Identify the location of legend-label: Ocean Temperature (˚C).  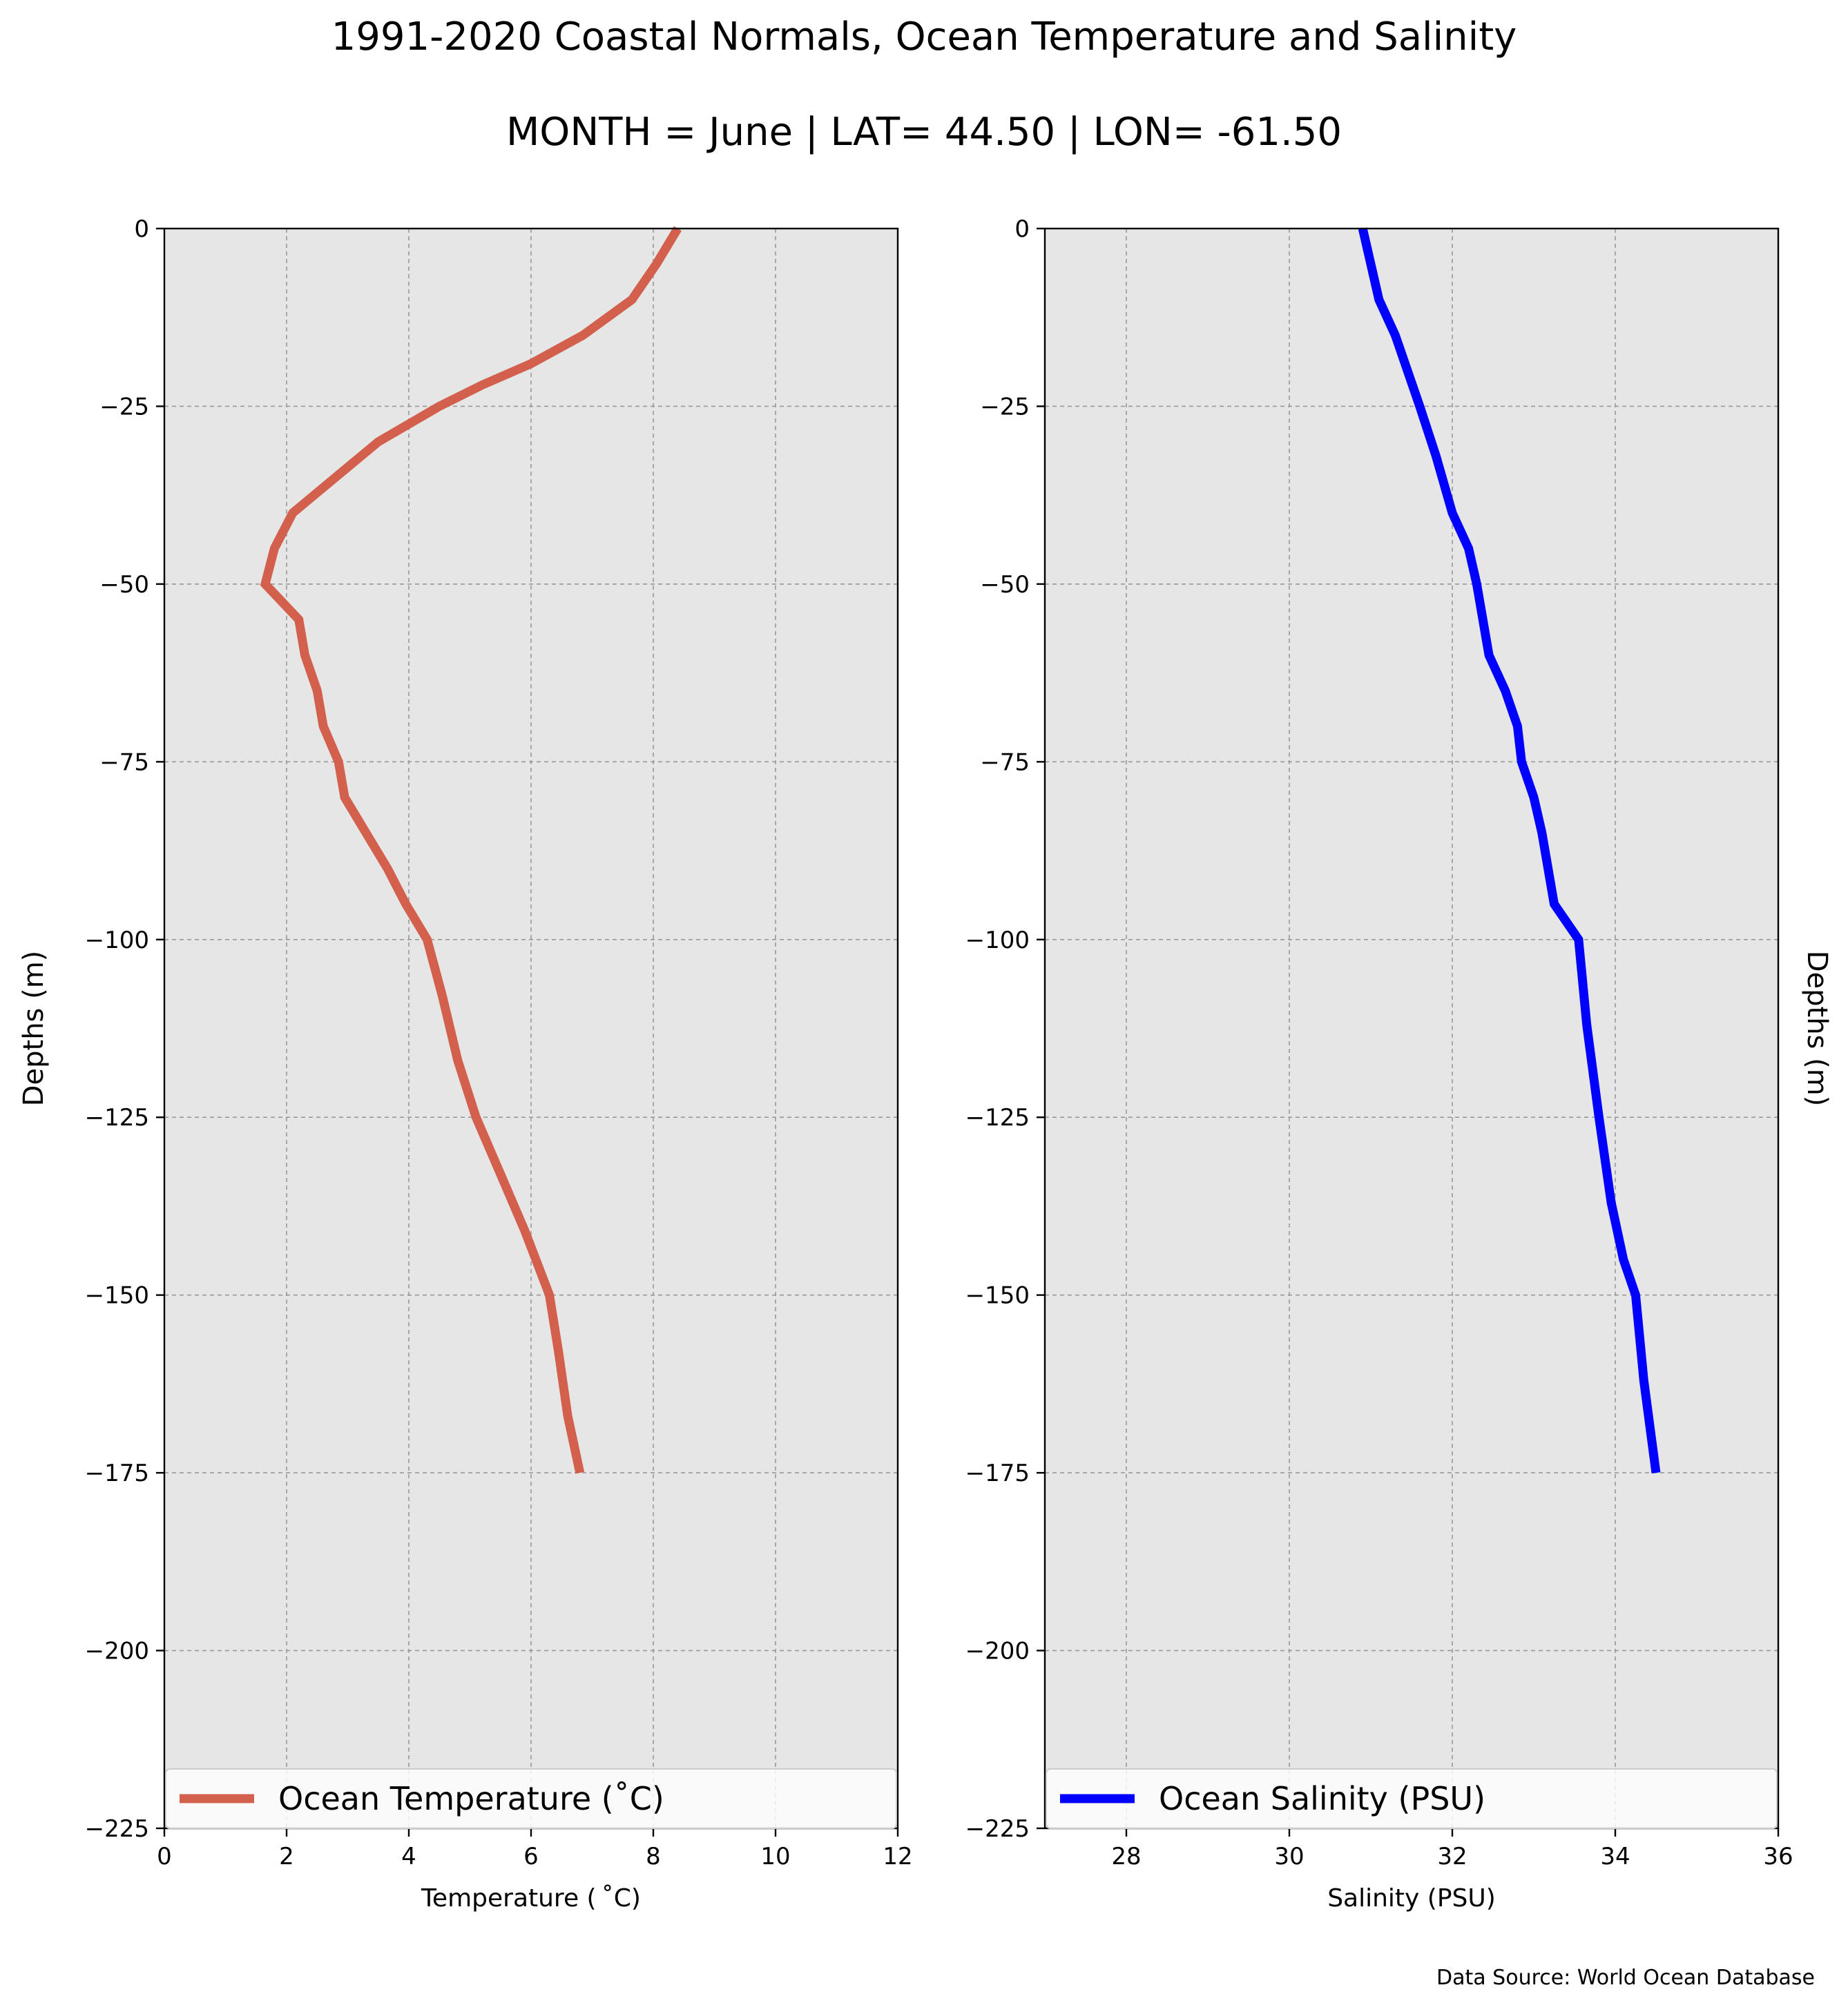
(471, 1798).